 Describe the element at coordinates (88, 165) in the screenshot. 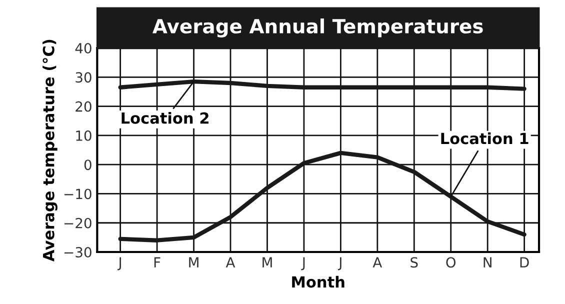

I see `y-tick-label: 0` at that location.